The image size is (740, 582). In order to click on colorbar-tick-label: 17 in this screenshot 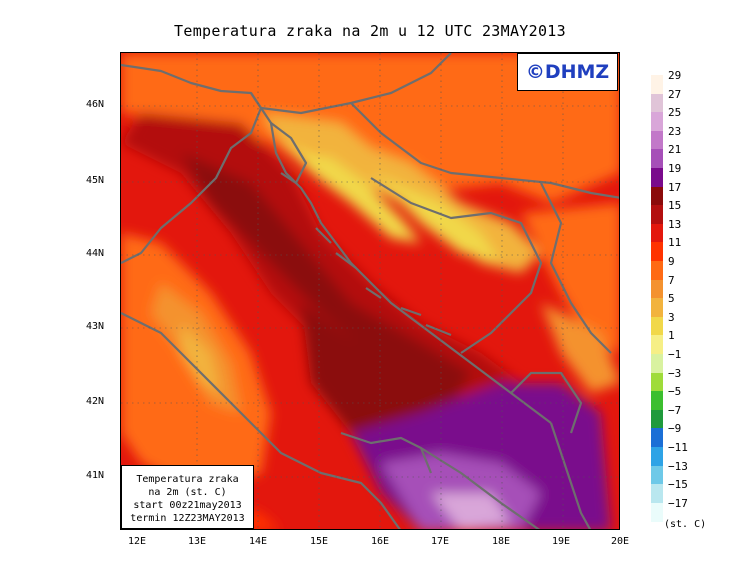, I will do `click(675, 187)`.